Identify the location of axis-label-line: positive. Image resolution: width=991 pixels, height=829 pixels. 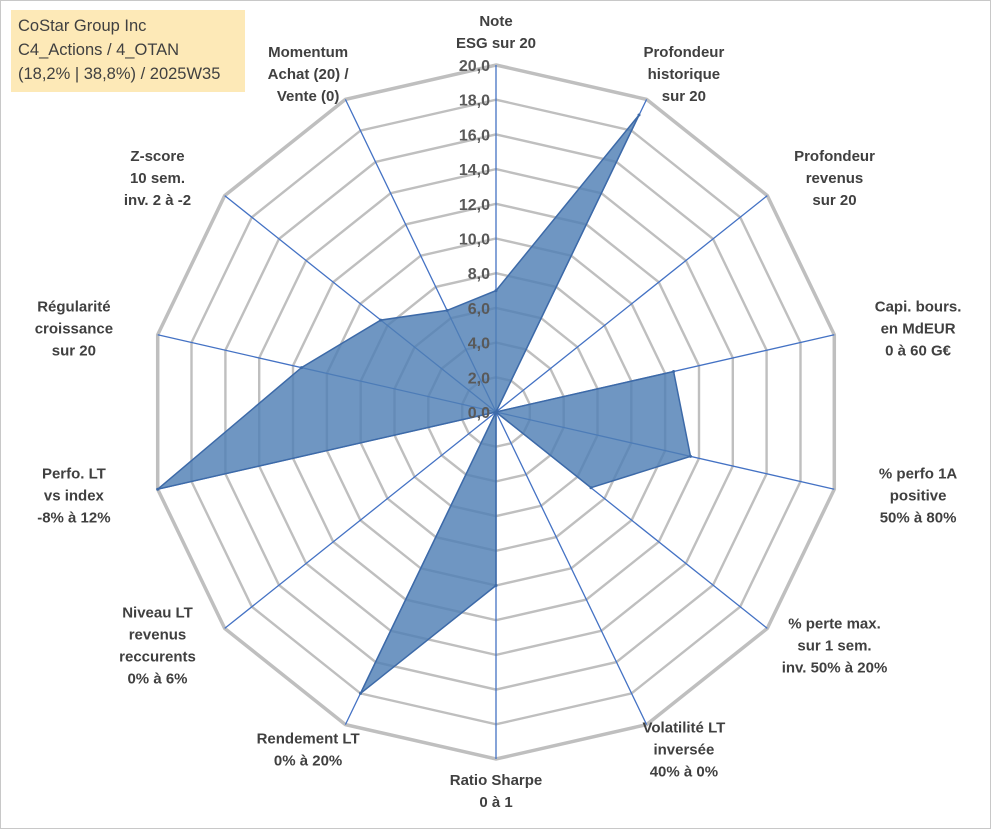
(918, 495).